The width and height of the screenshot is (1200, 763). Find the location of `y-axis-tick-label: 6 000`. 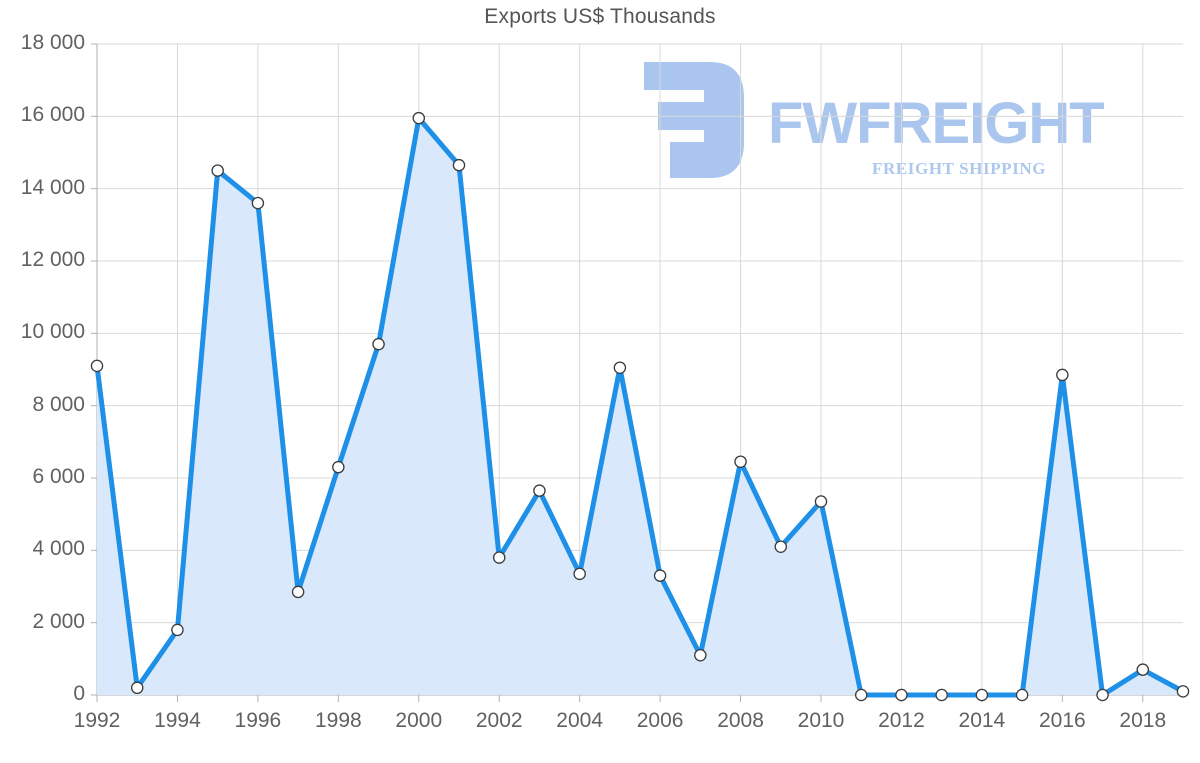

y-axis-tick-label: 6 000 is located at coordinates (58, 476).